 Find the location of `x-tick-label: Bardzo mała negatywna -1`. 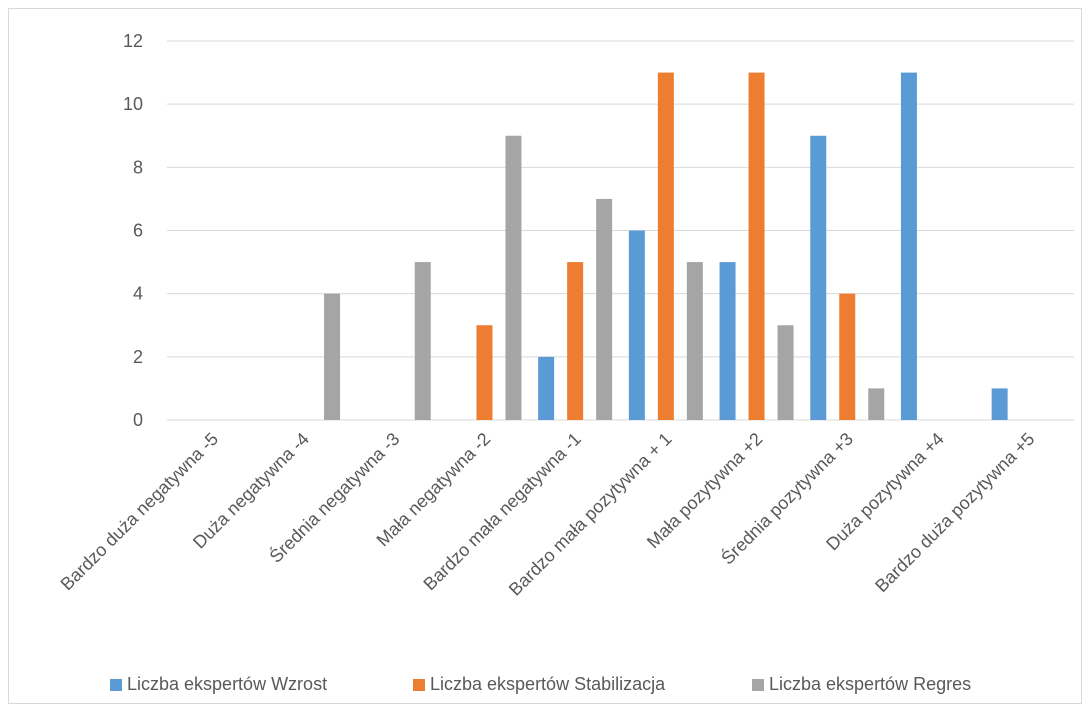

x-tick-label: Bardzo mała negatywna -1 is located at coordinates (502, 512).